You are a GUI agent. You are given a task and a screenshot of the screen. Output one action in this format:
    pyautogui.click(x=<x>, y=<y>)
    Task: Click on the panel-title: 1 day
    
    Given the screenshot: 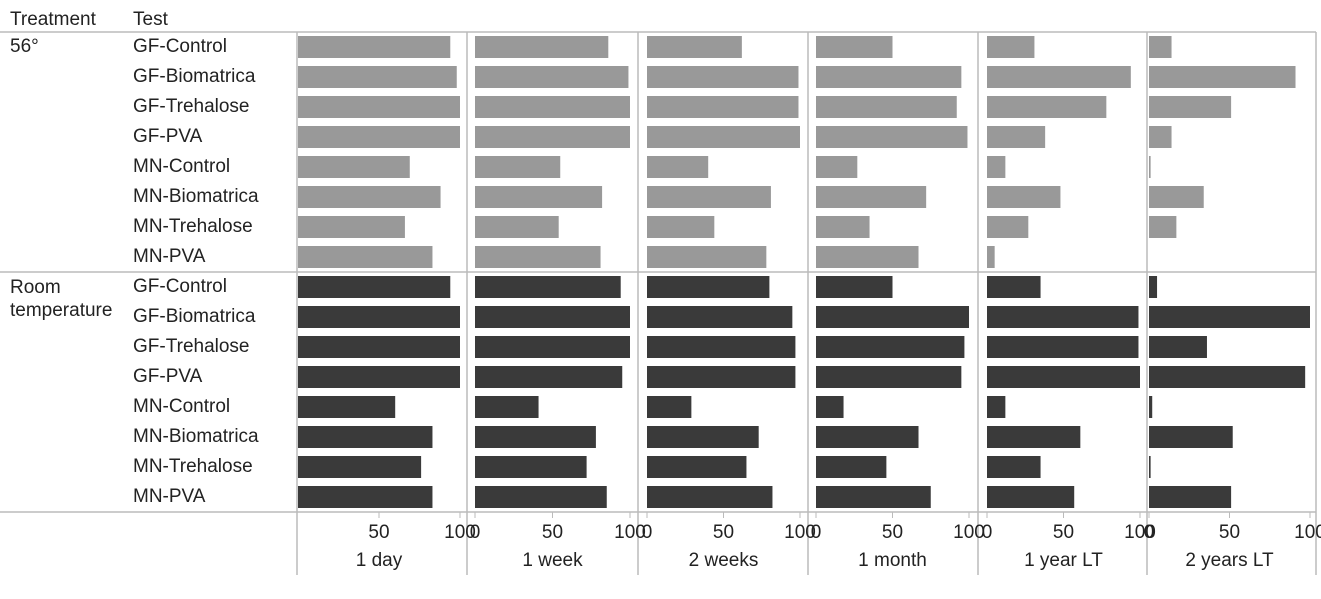 What is the action you would take?
    pyautogui.click(x=379, y=560)
    